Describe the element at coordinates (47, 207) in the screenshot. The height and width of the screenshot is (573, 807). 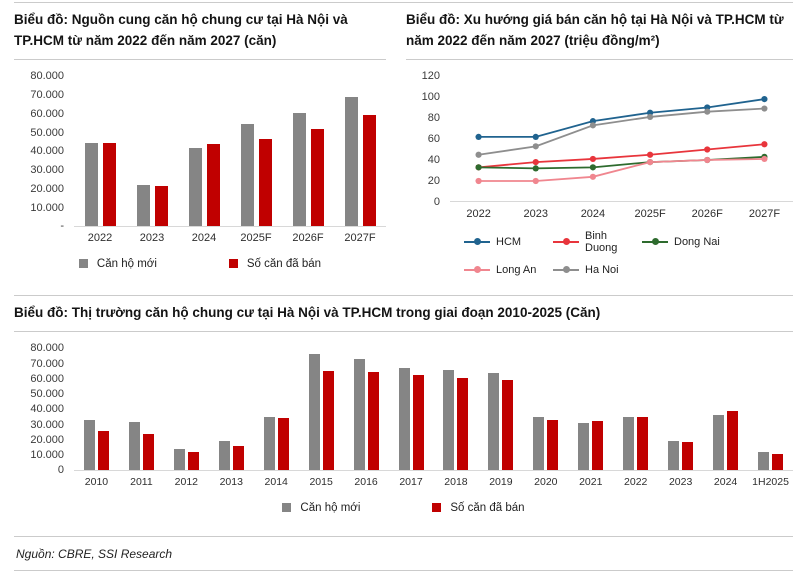
I see `y-tick-label: 10.000` at that location.